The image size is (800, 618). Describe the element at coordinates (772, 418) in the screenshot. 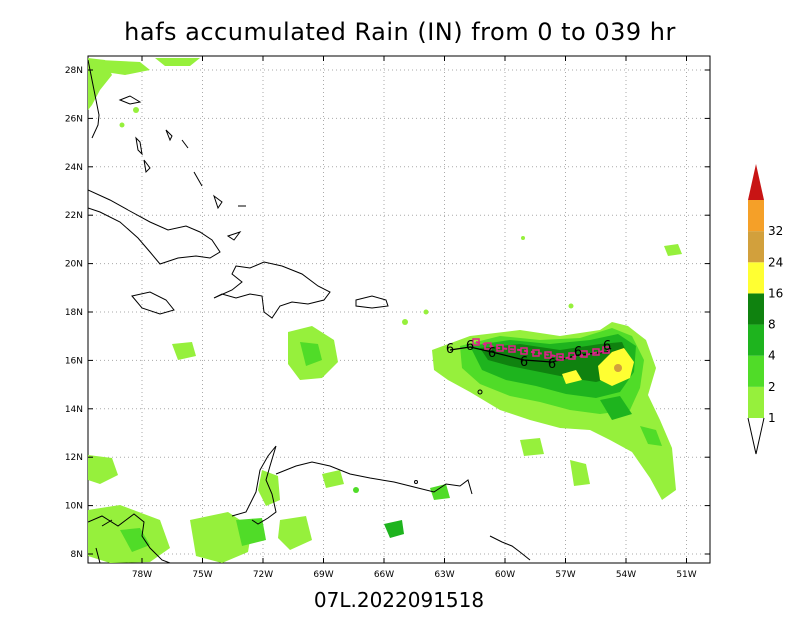

I see `colorbar-label: 1` at that location.